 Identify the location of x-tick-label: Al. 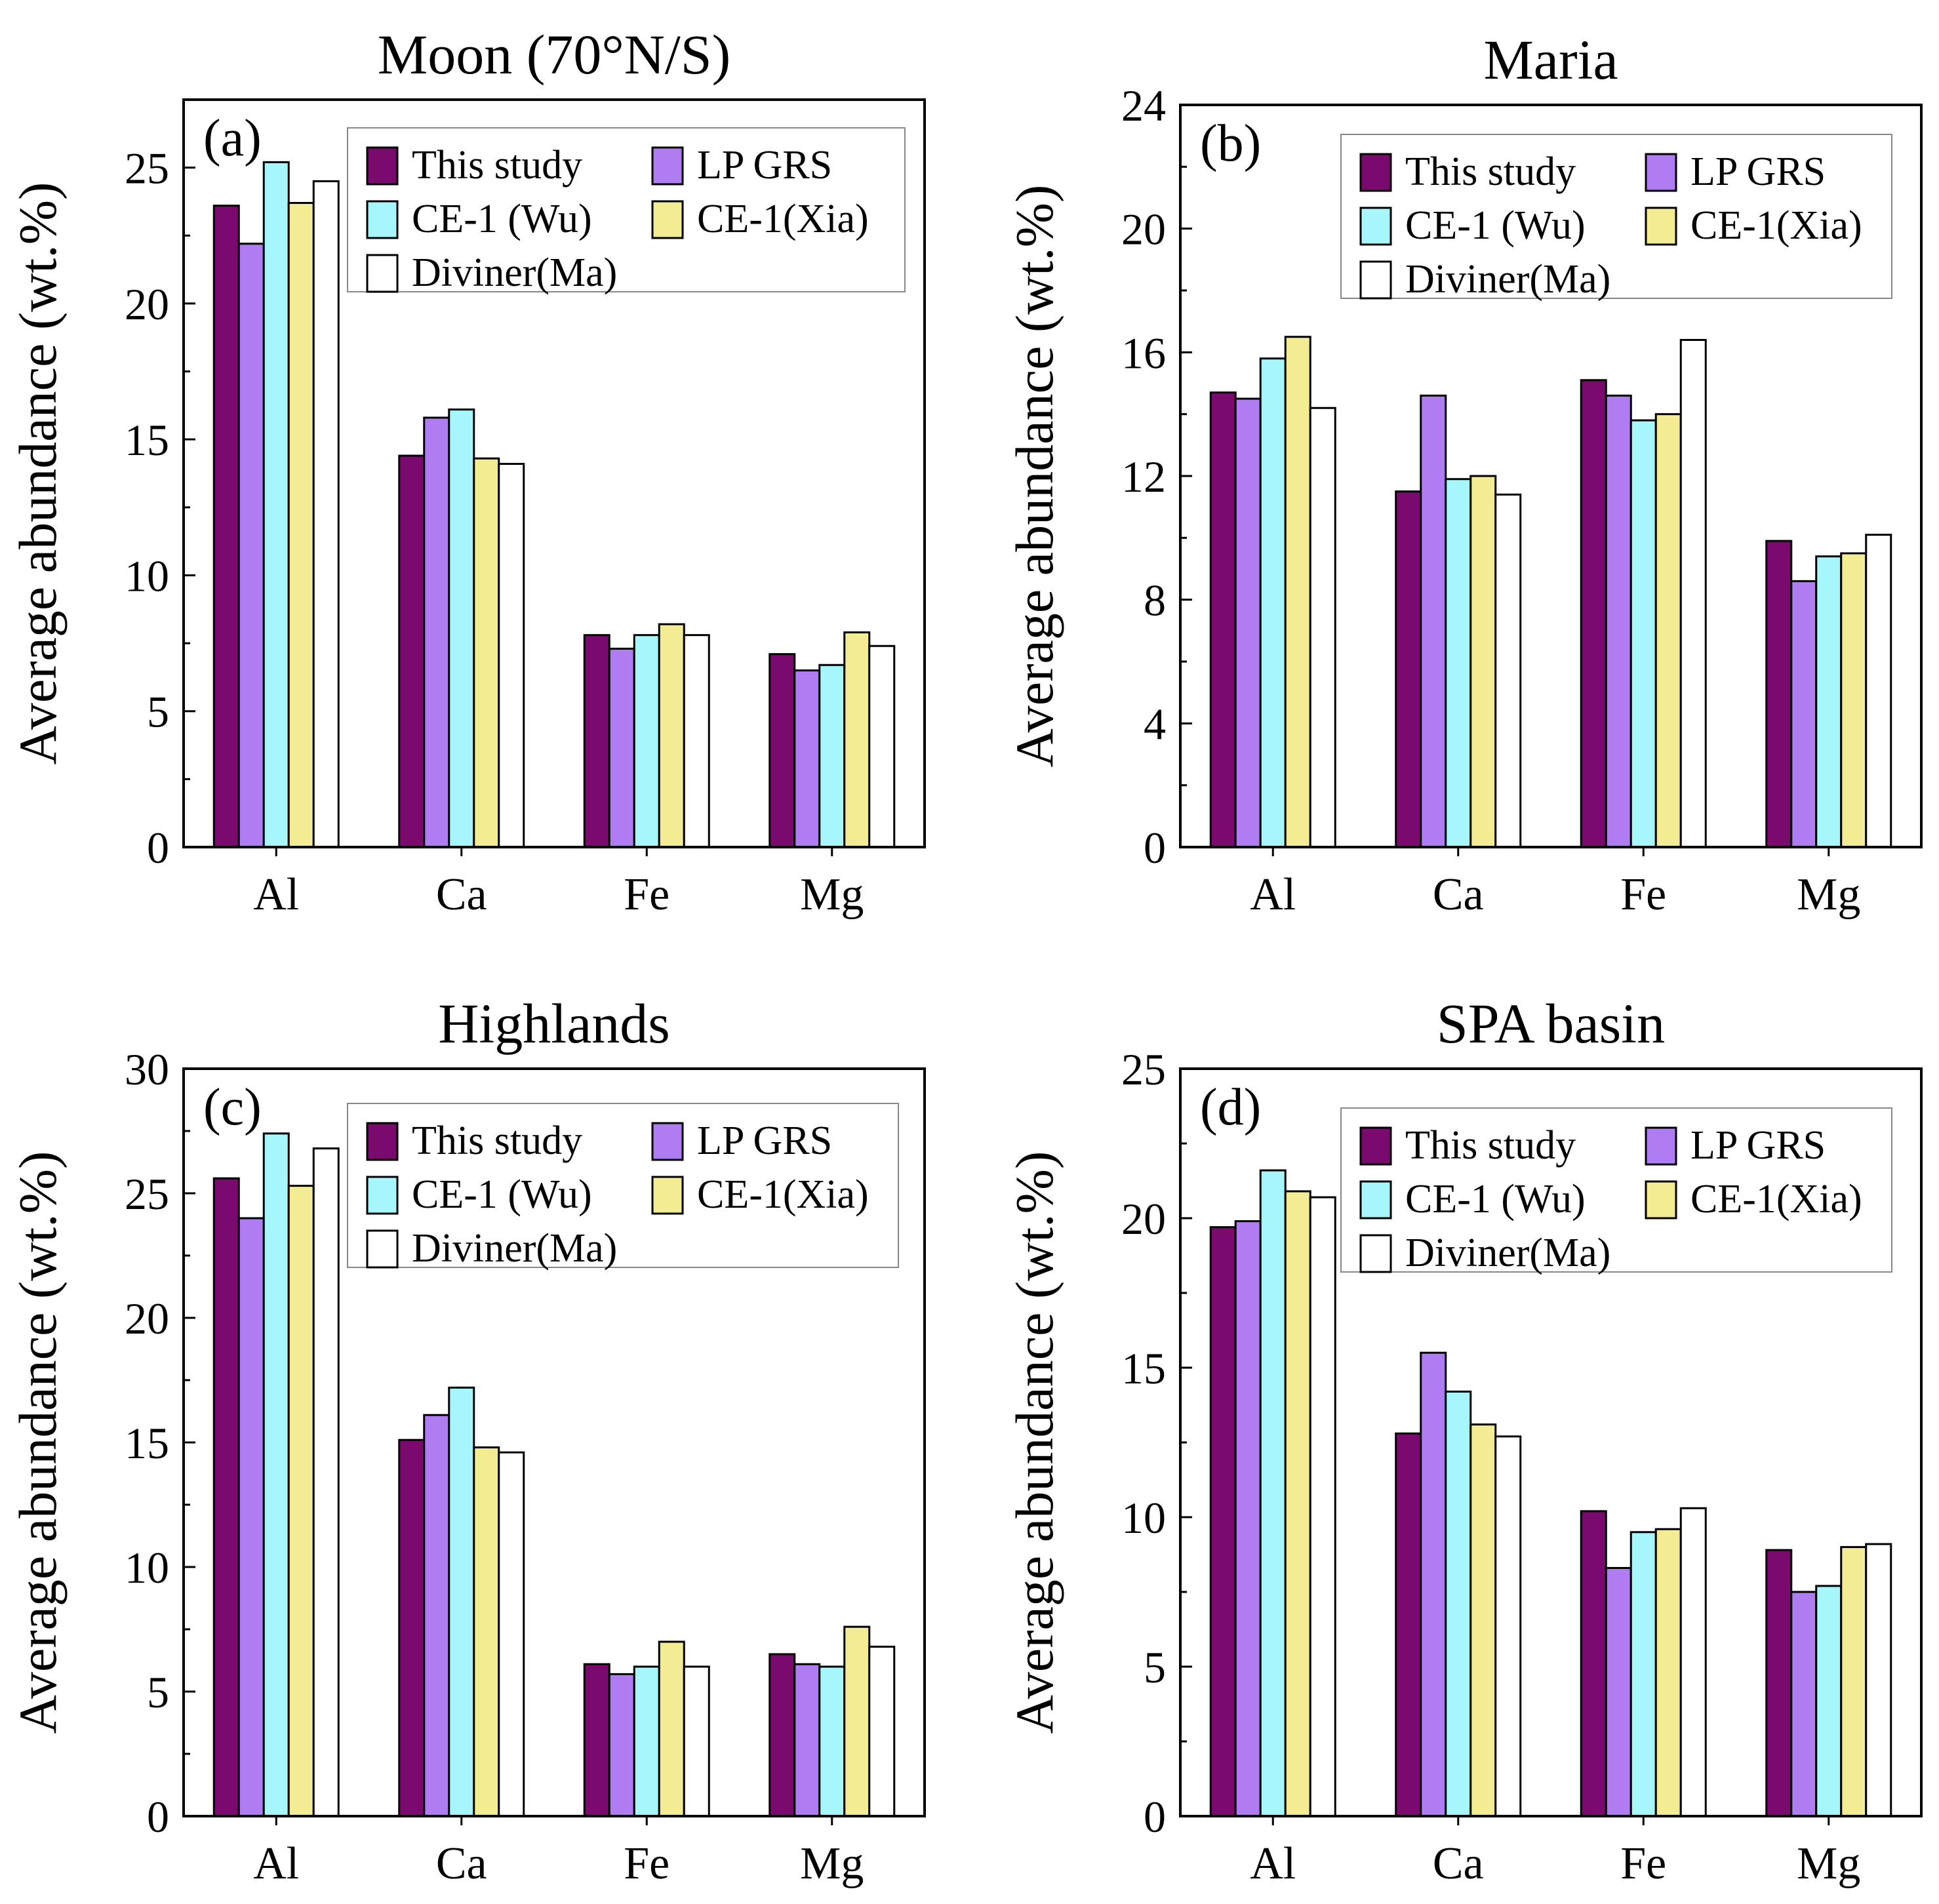
(276, 1863).